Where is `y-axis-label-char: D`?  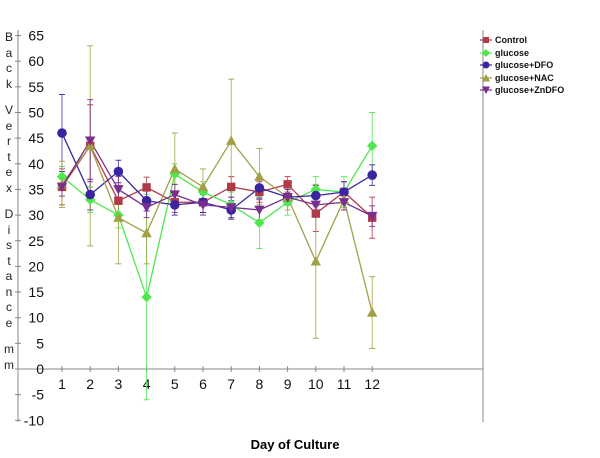
y-axis-label-char: D is located at coordinates (9, 214).